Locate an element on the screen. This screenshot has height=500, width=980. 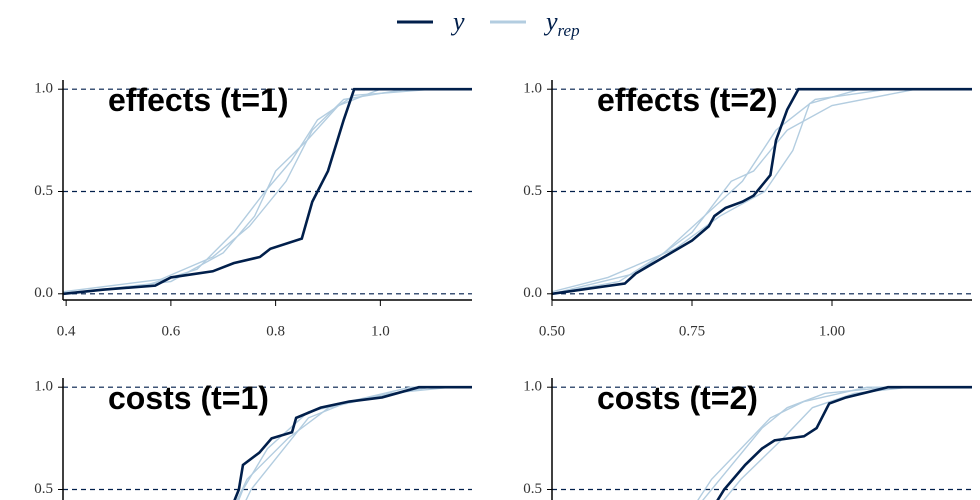
x-tick-label: 0.75 is located at coordinates (692, 331).